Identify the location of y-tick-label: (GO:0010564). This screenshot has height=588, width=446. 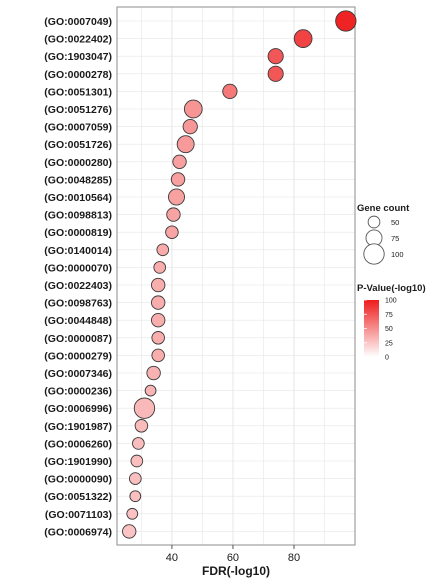
(78, 198).